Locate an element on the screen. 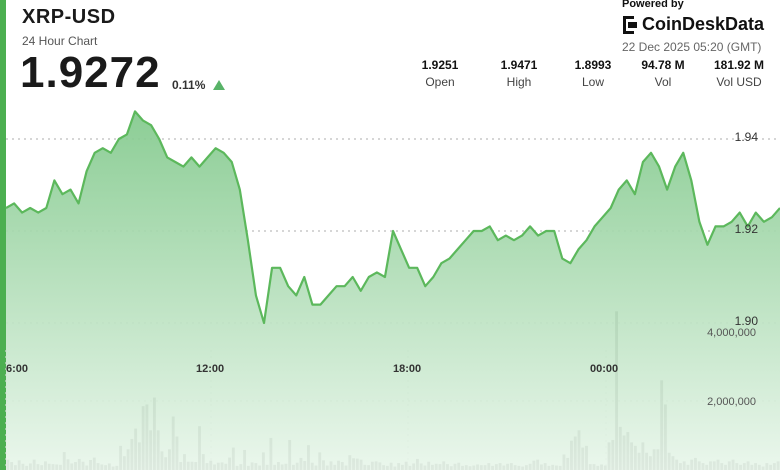 Image resolution: width=780 pixels, height=470 pixels. brand-name: CoinDeskData is located at coordinates (703, 24).